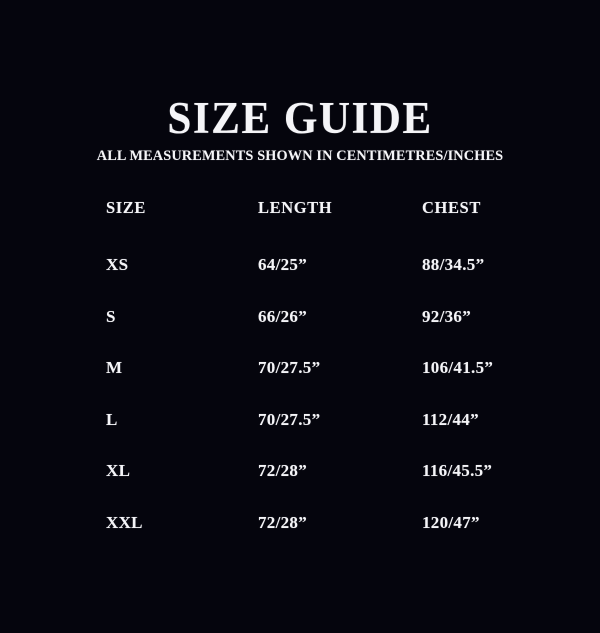 This screenshot has width=600, height=633. Describe the element at coordinates (124, 522) in the screenshot. I see `cell-size: XXL` at that location.